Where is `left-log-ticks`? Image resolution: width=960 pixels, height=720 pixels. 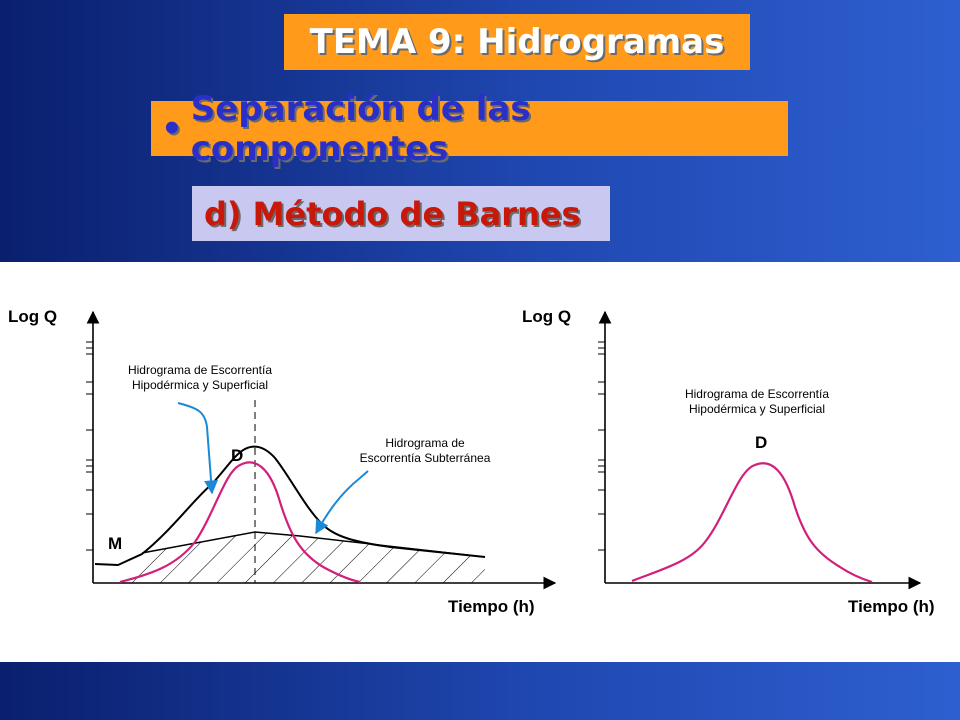 left-log-ticks is located at coordinates (89, 446).